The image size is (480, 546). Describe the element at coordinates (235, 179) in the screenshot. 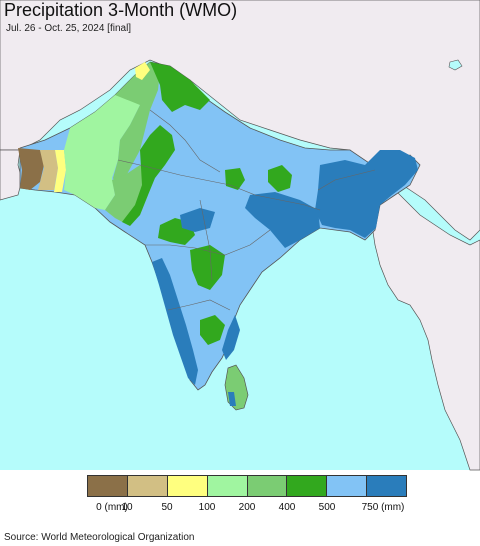

I see `zone-green-central2` at that location.